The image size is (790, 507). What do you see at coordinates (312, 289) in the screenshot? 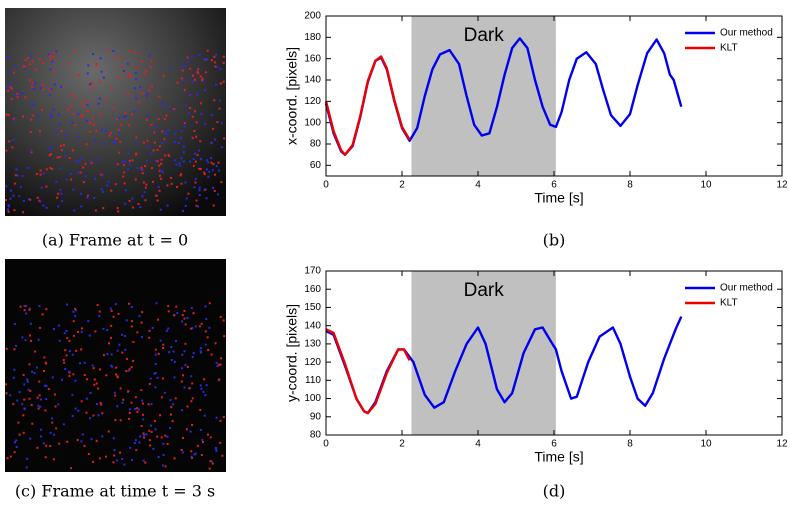
I see `y-tick-label: 160` at bounding box center [312, 289].